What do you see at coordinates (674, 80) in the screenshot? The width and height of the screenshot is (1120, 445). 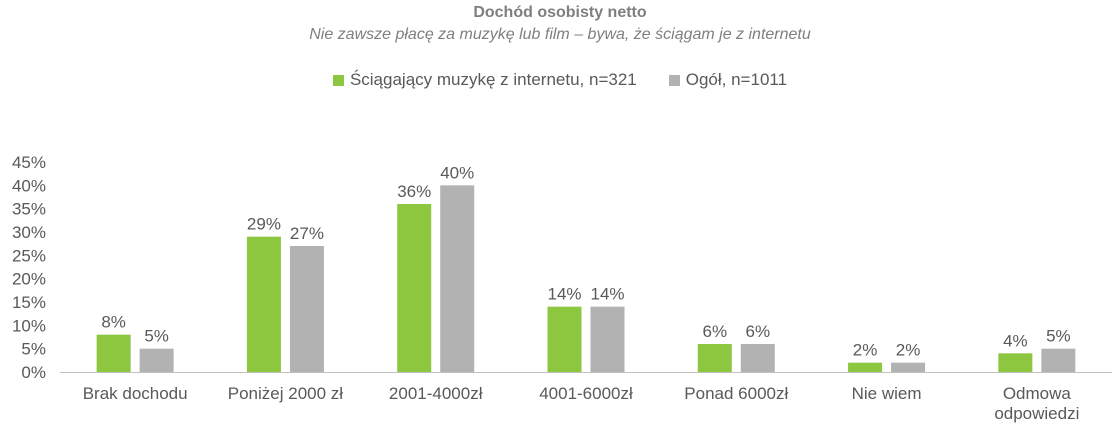 I see `legend-swatch-general` at bounding box center [674, 80].